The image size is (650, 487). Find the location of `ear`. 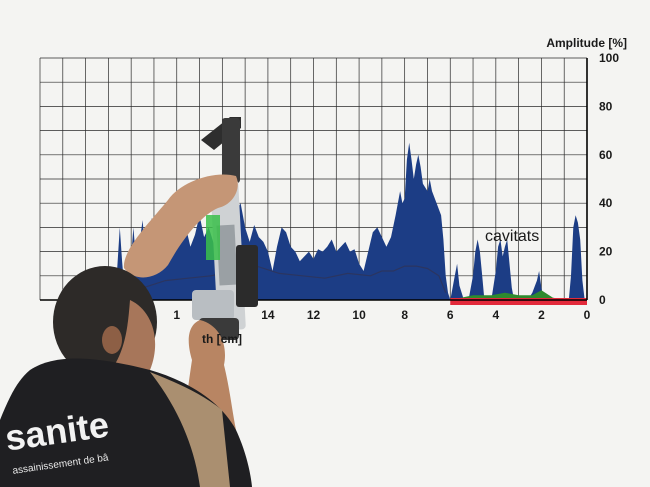

ear is located at coordinates (112, 340).